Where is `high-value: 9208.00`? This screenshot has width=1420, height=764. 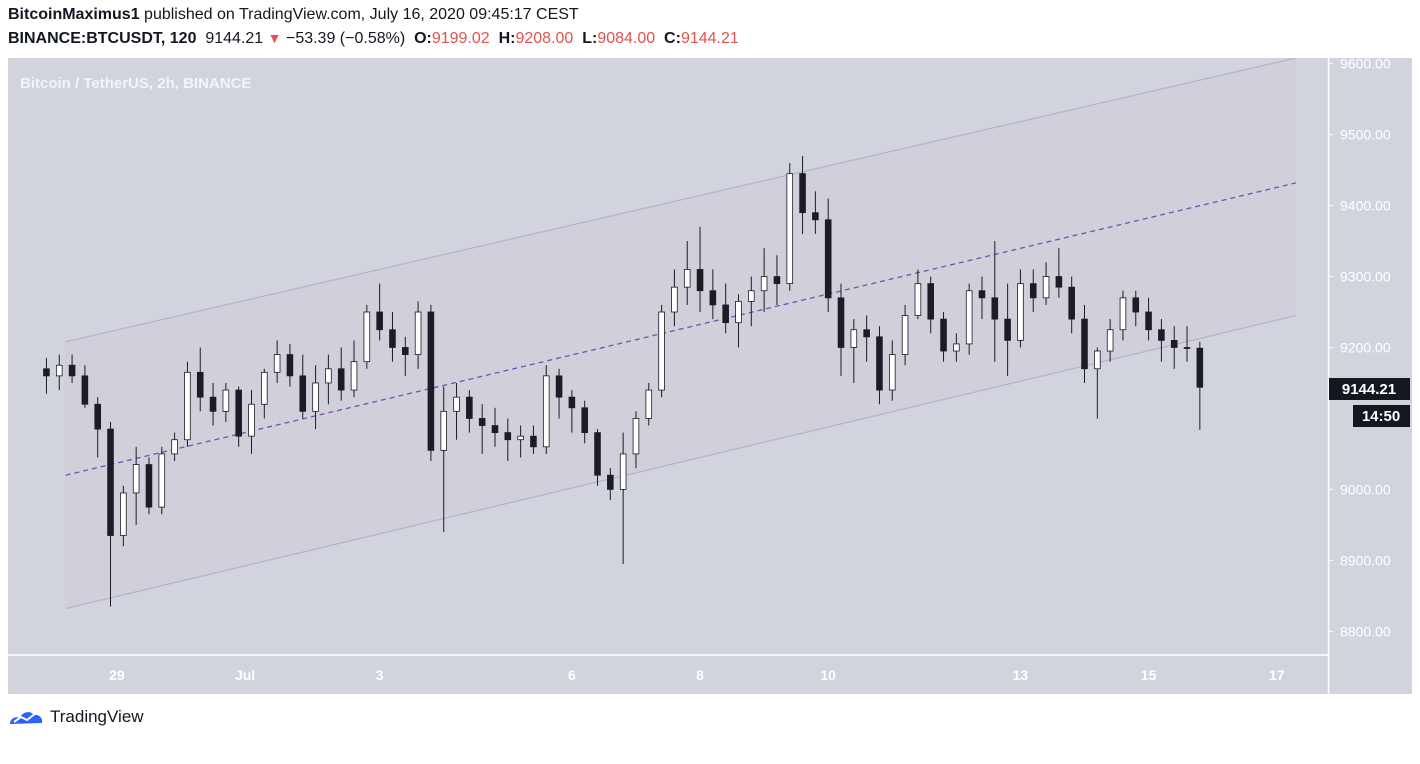
high-value: 9208.00 is located at coordinates (544, 38).